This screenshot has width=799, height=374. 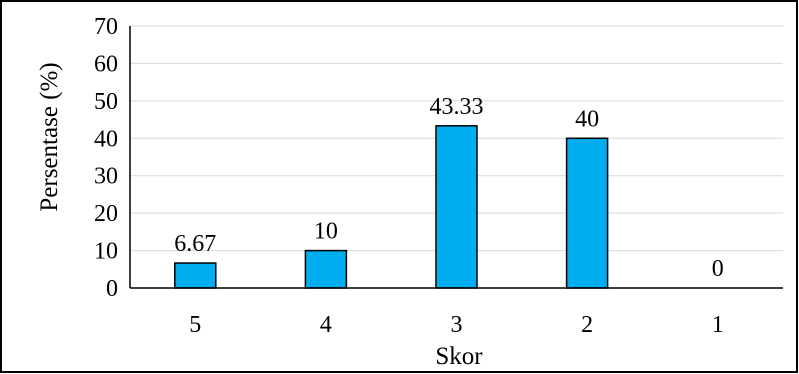 I want to click on y-axis-title: Persentase (%), so click(x=49, y=136).